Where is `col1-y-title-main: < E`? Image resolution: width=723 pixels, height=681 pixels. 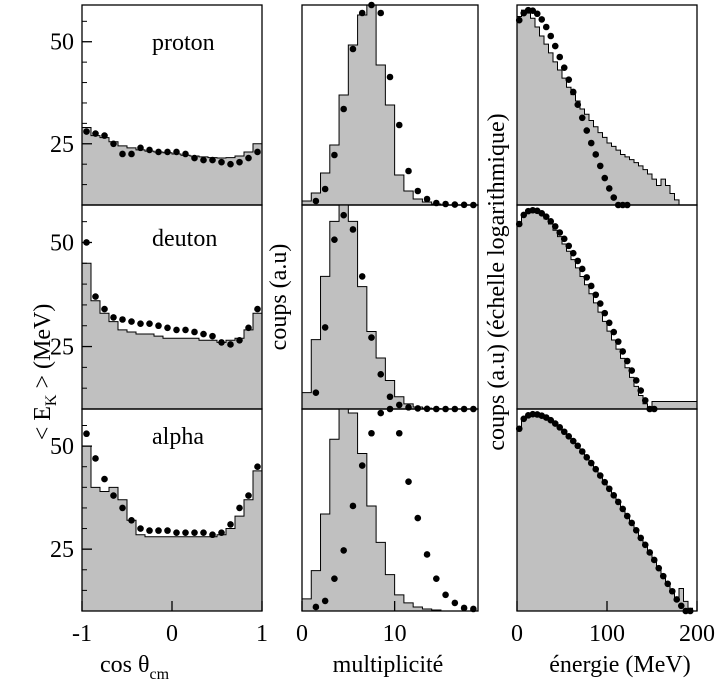 col1-y-title-main: < E is located at coordinates (43, 423).